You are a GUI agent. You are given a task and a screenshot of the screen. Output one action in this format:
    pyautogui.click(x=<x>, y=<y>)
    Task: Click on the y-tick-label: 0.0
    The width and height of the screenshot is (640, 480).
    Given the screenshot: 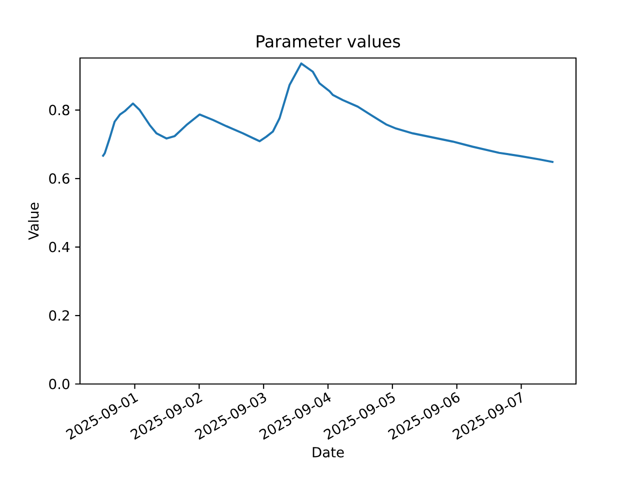 What is the action you would take?
    pyautogui.click(x=59, y=384)
    